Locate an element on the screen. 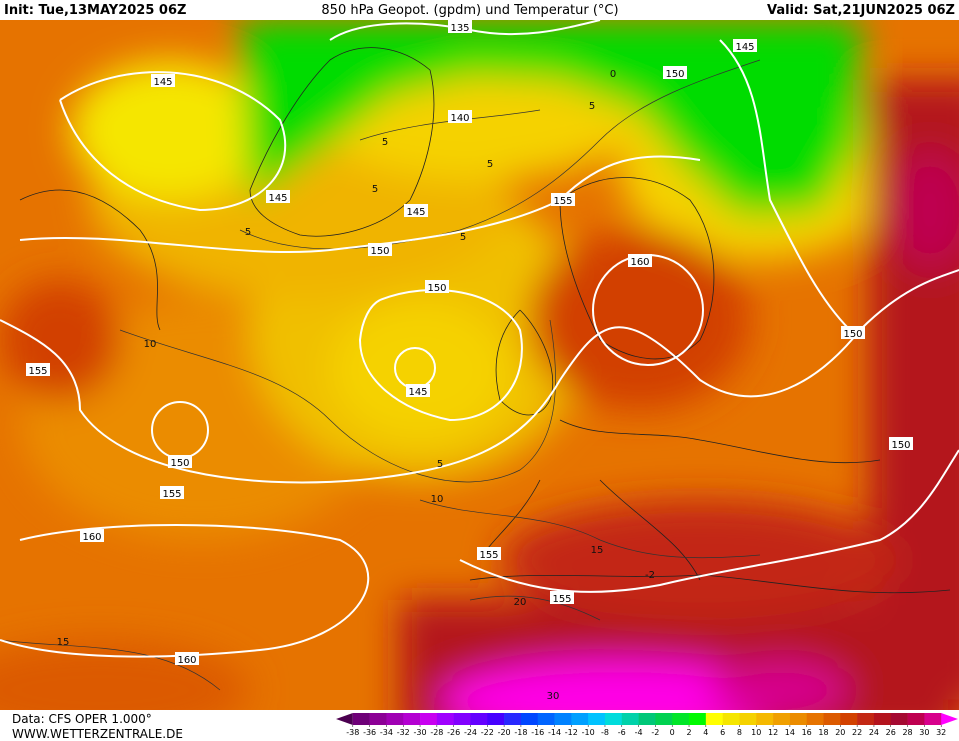 The image size is (959, 741). temperature-label: 30 is located at coordinates (553, 696).